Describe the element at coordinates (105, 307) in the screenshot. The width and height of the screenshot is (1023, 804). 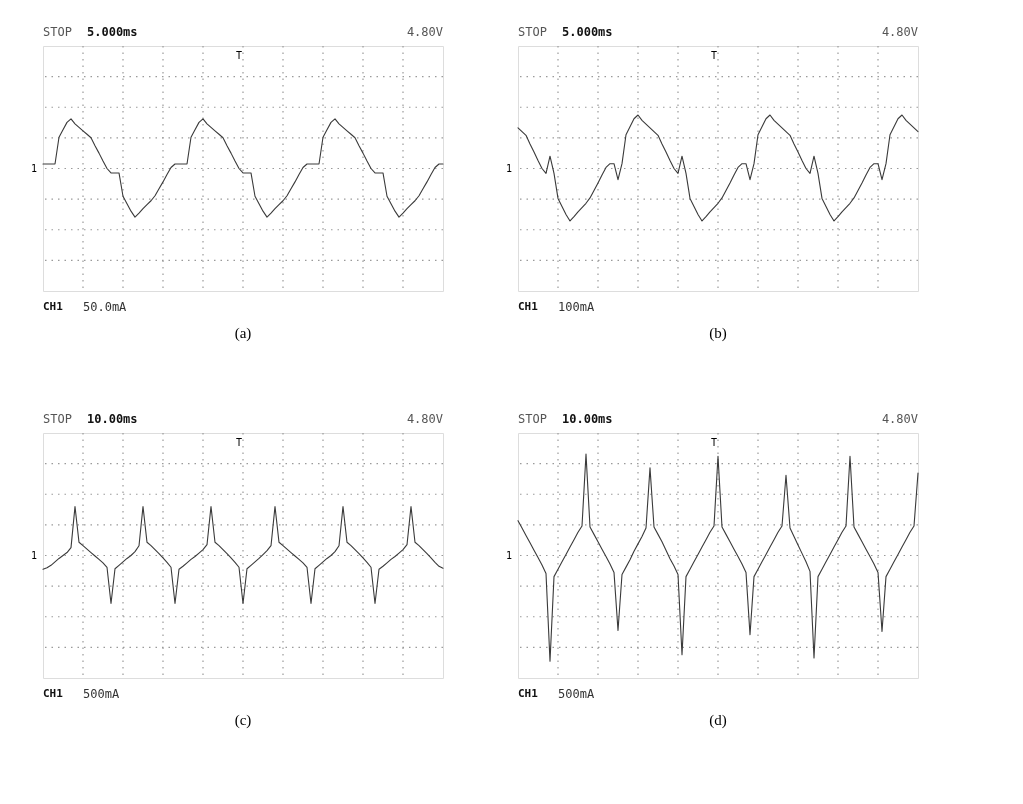
I see `text: 50.0mA` at that location.